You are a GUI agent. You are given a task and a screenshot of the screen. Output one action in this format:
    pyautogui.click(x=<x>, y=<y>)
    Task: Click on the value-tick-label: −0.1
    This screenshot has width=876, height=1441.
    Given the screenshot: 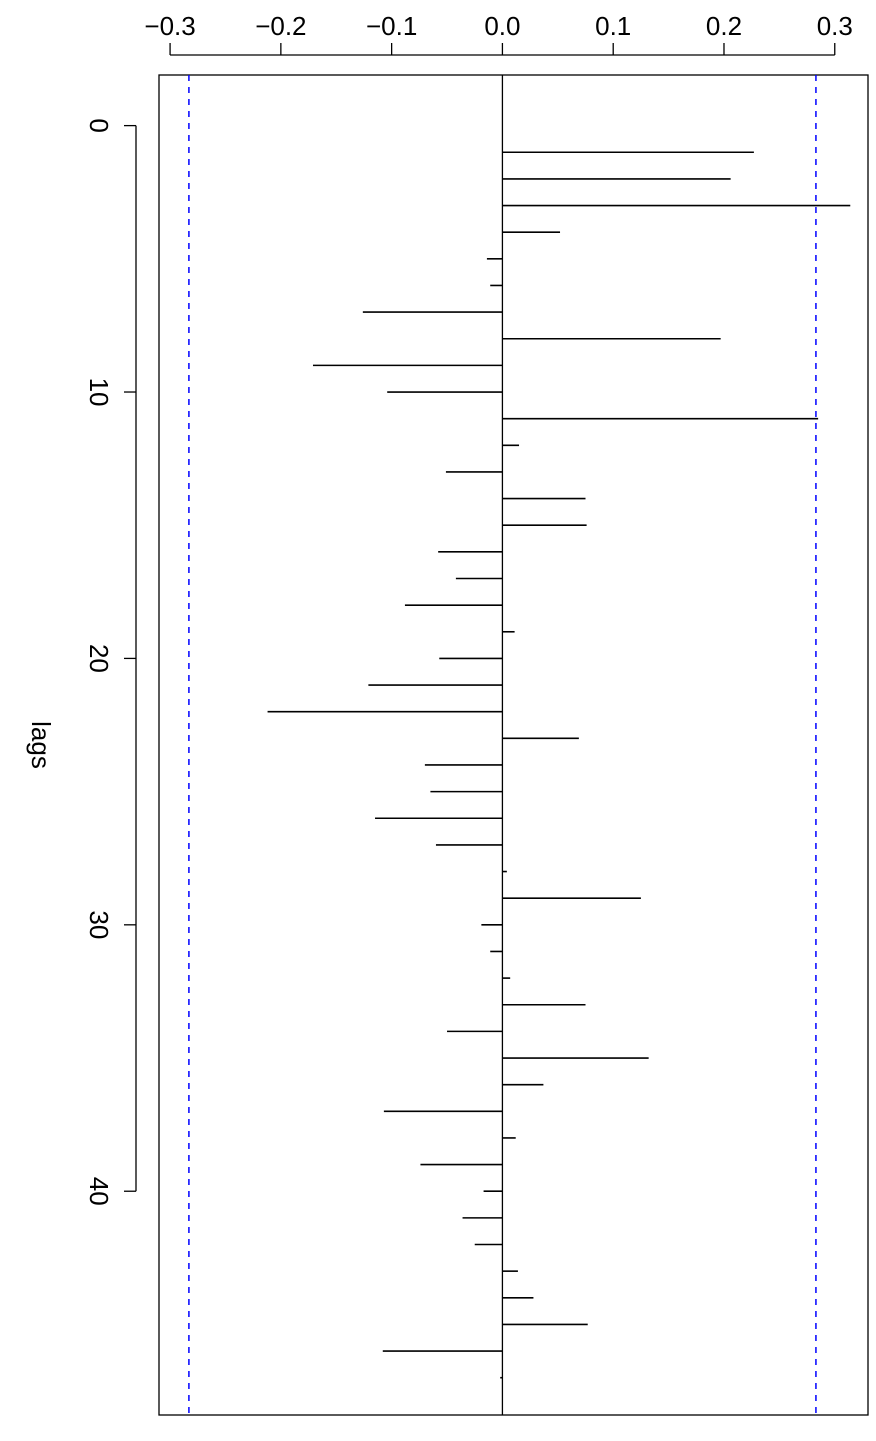 What is the action you would take?
    pyautogui.click(x=391, y=26)
    